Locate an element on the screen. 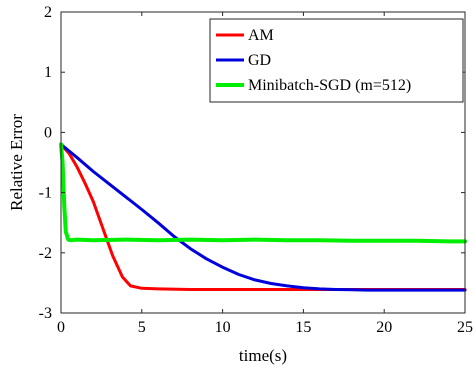  x-tick-label: 25 is located at coordinates (465, 327).